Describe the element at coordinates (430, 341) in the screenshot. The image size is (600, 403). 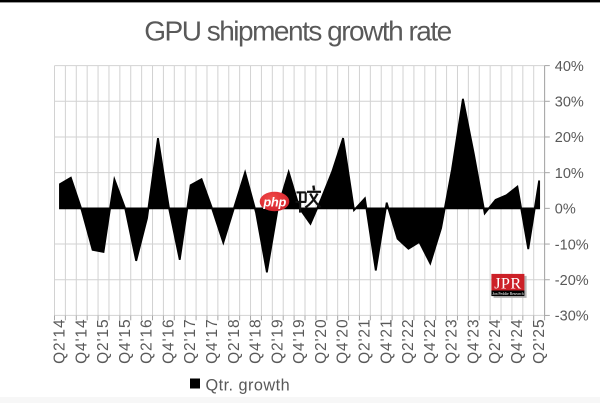
I see `svg-text: Q4'22` at that location.